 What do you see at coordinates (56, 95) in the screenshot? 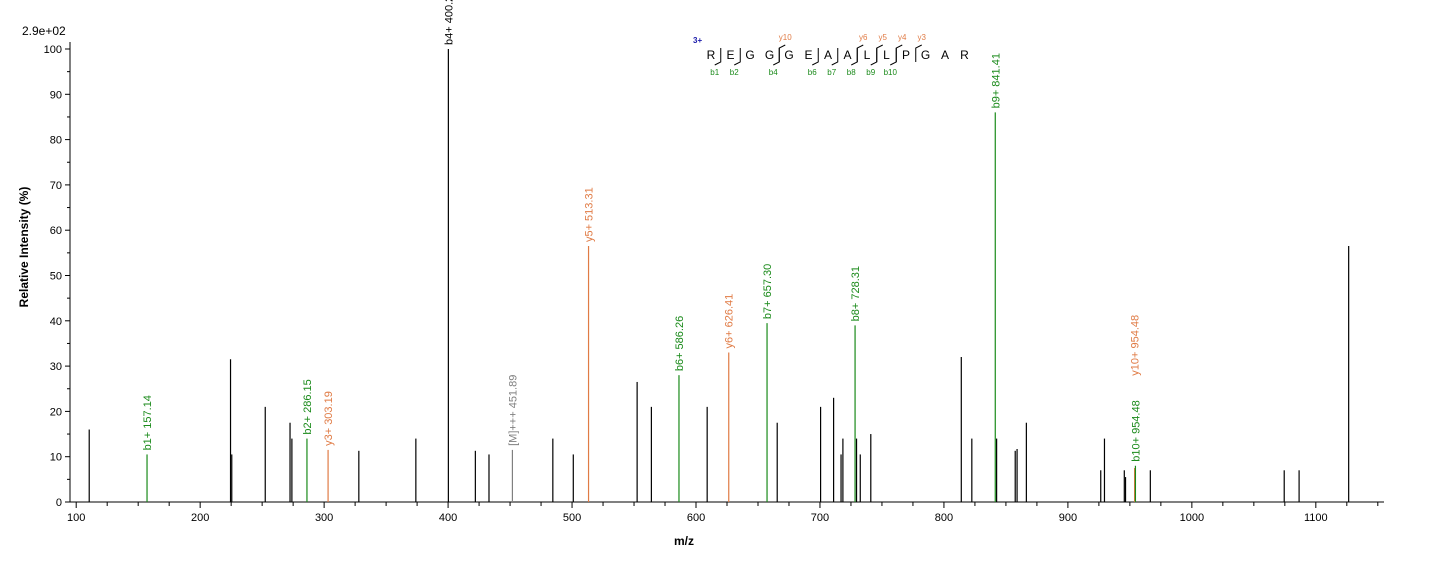
I see `y-tick-label: 90` at bounding box center [56, 95].